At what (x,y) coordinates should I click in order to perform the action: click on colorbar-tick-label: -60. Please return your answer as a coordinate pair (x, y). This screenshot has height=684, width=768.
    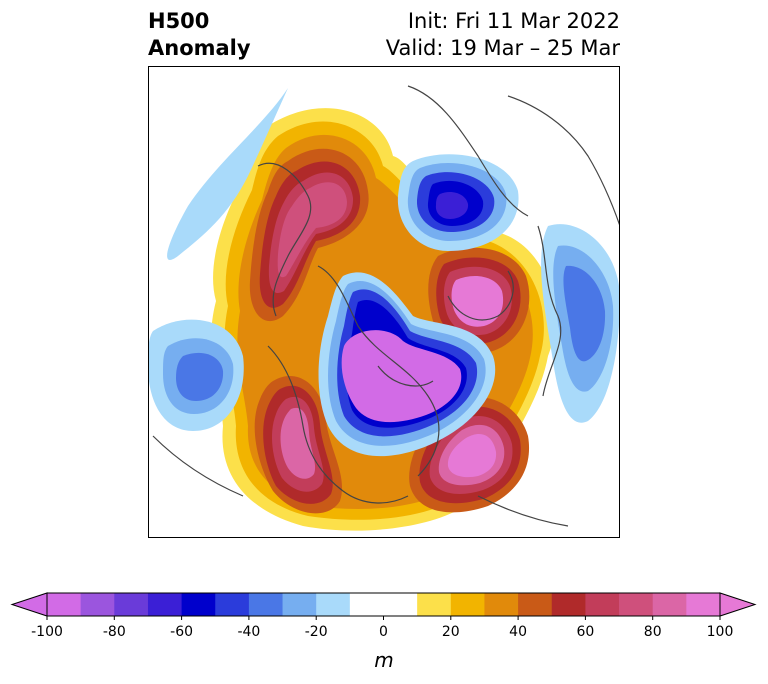
    Looking at the image, I should click on (181, 632).